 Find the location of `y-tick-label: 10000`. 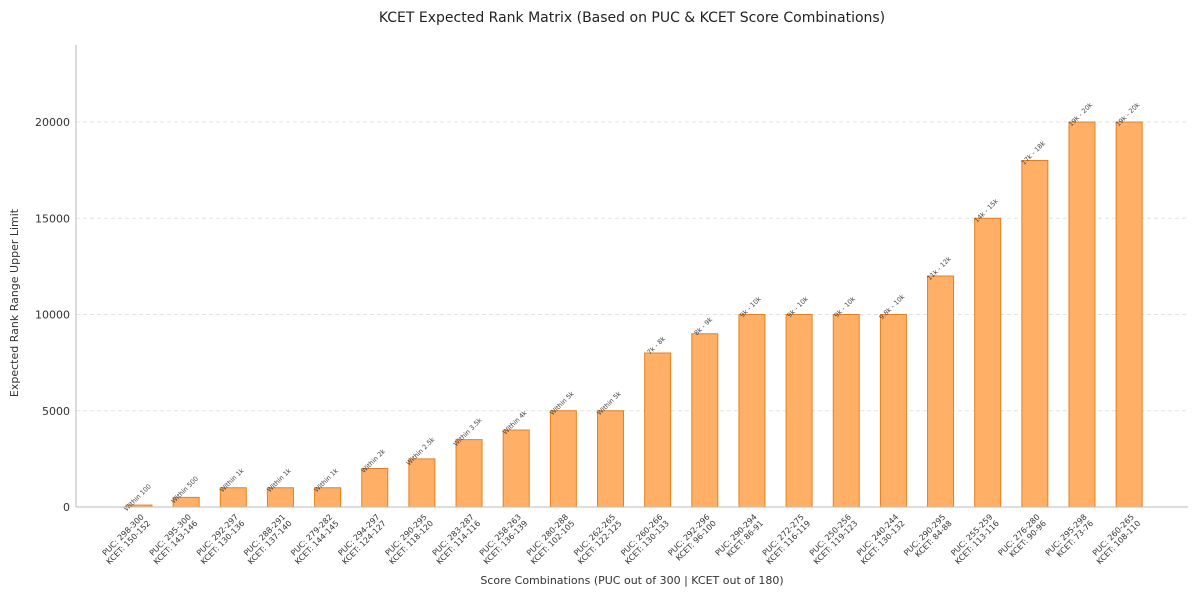

y-tick-label: 10000 is located at coordinates (52, 315).